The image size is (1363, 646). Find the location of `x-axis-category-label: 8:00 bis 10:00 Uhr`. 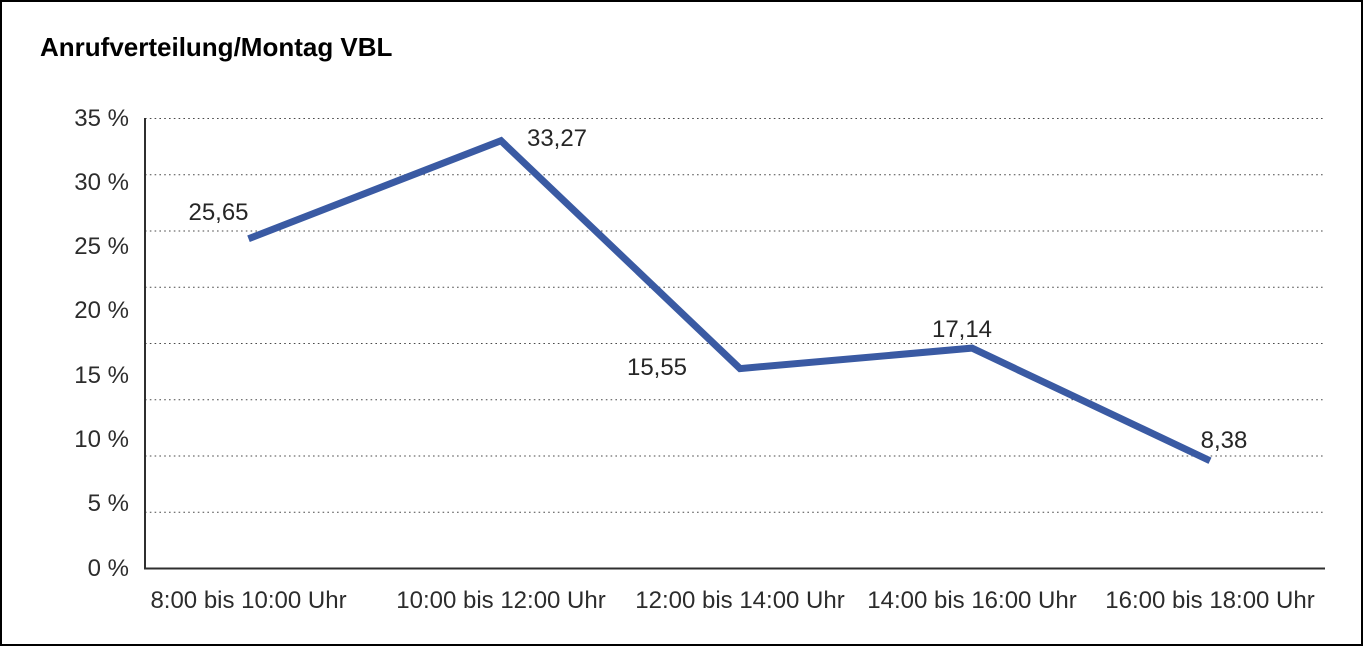

x-axis-category-label: 8:00 bis 10:00 Uhr is located at coordinates (248, 600).